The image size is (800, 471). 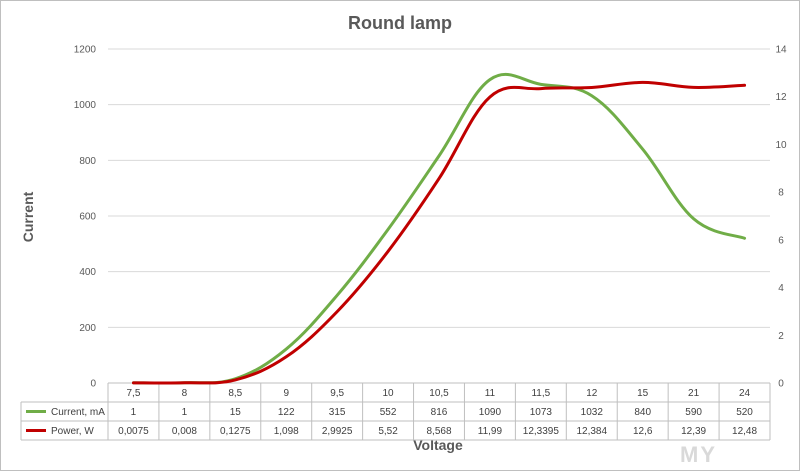 I want to click on y2-tick-label: 2, so click(x=781, y=336).